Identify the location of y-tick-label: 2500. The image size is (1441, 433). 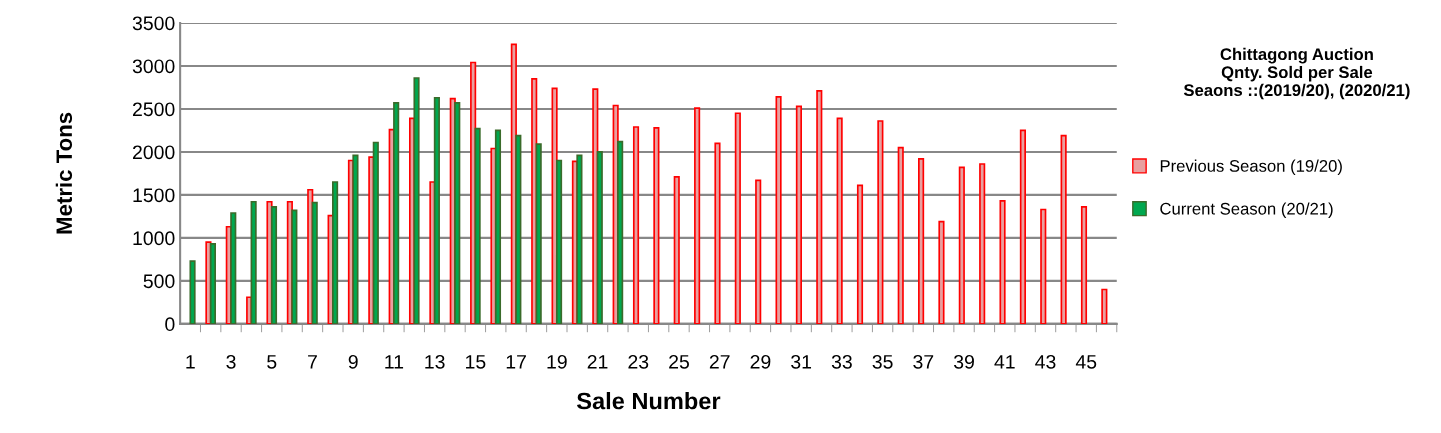
(153, 109).